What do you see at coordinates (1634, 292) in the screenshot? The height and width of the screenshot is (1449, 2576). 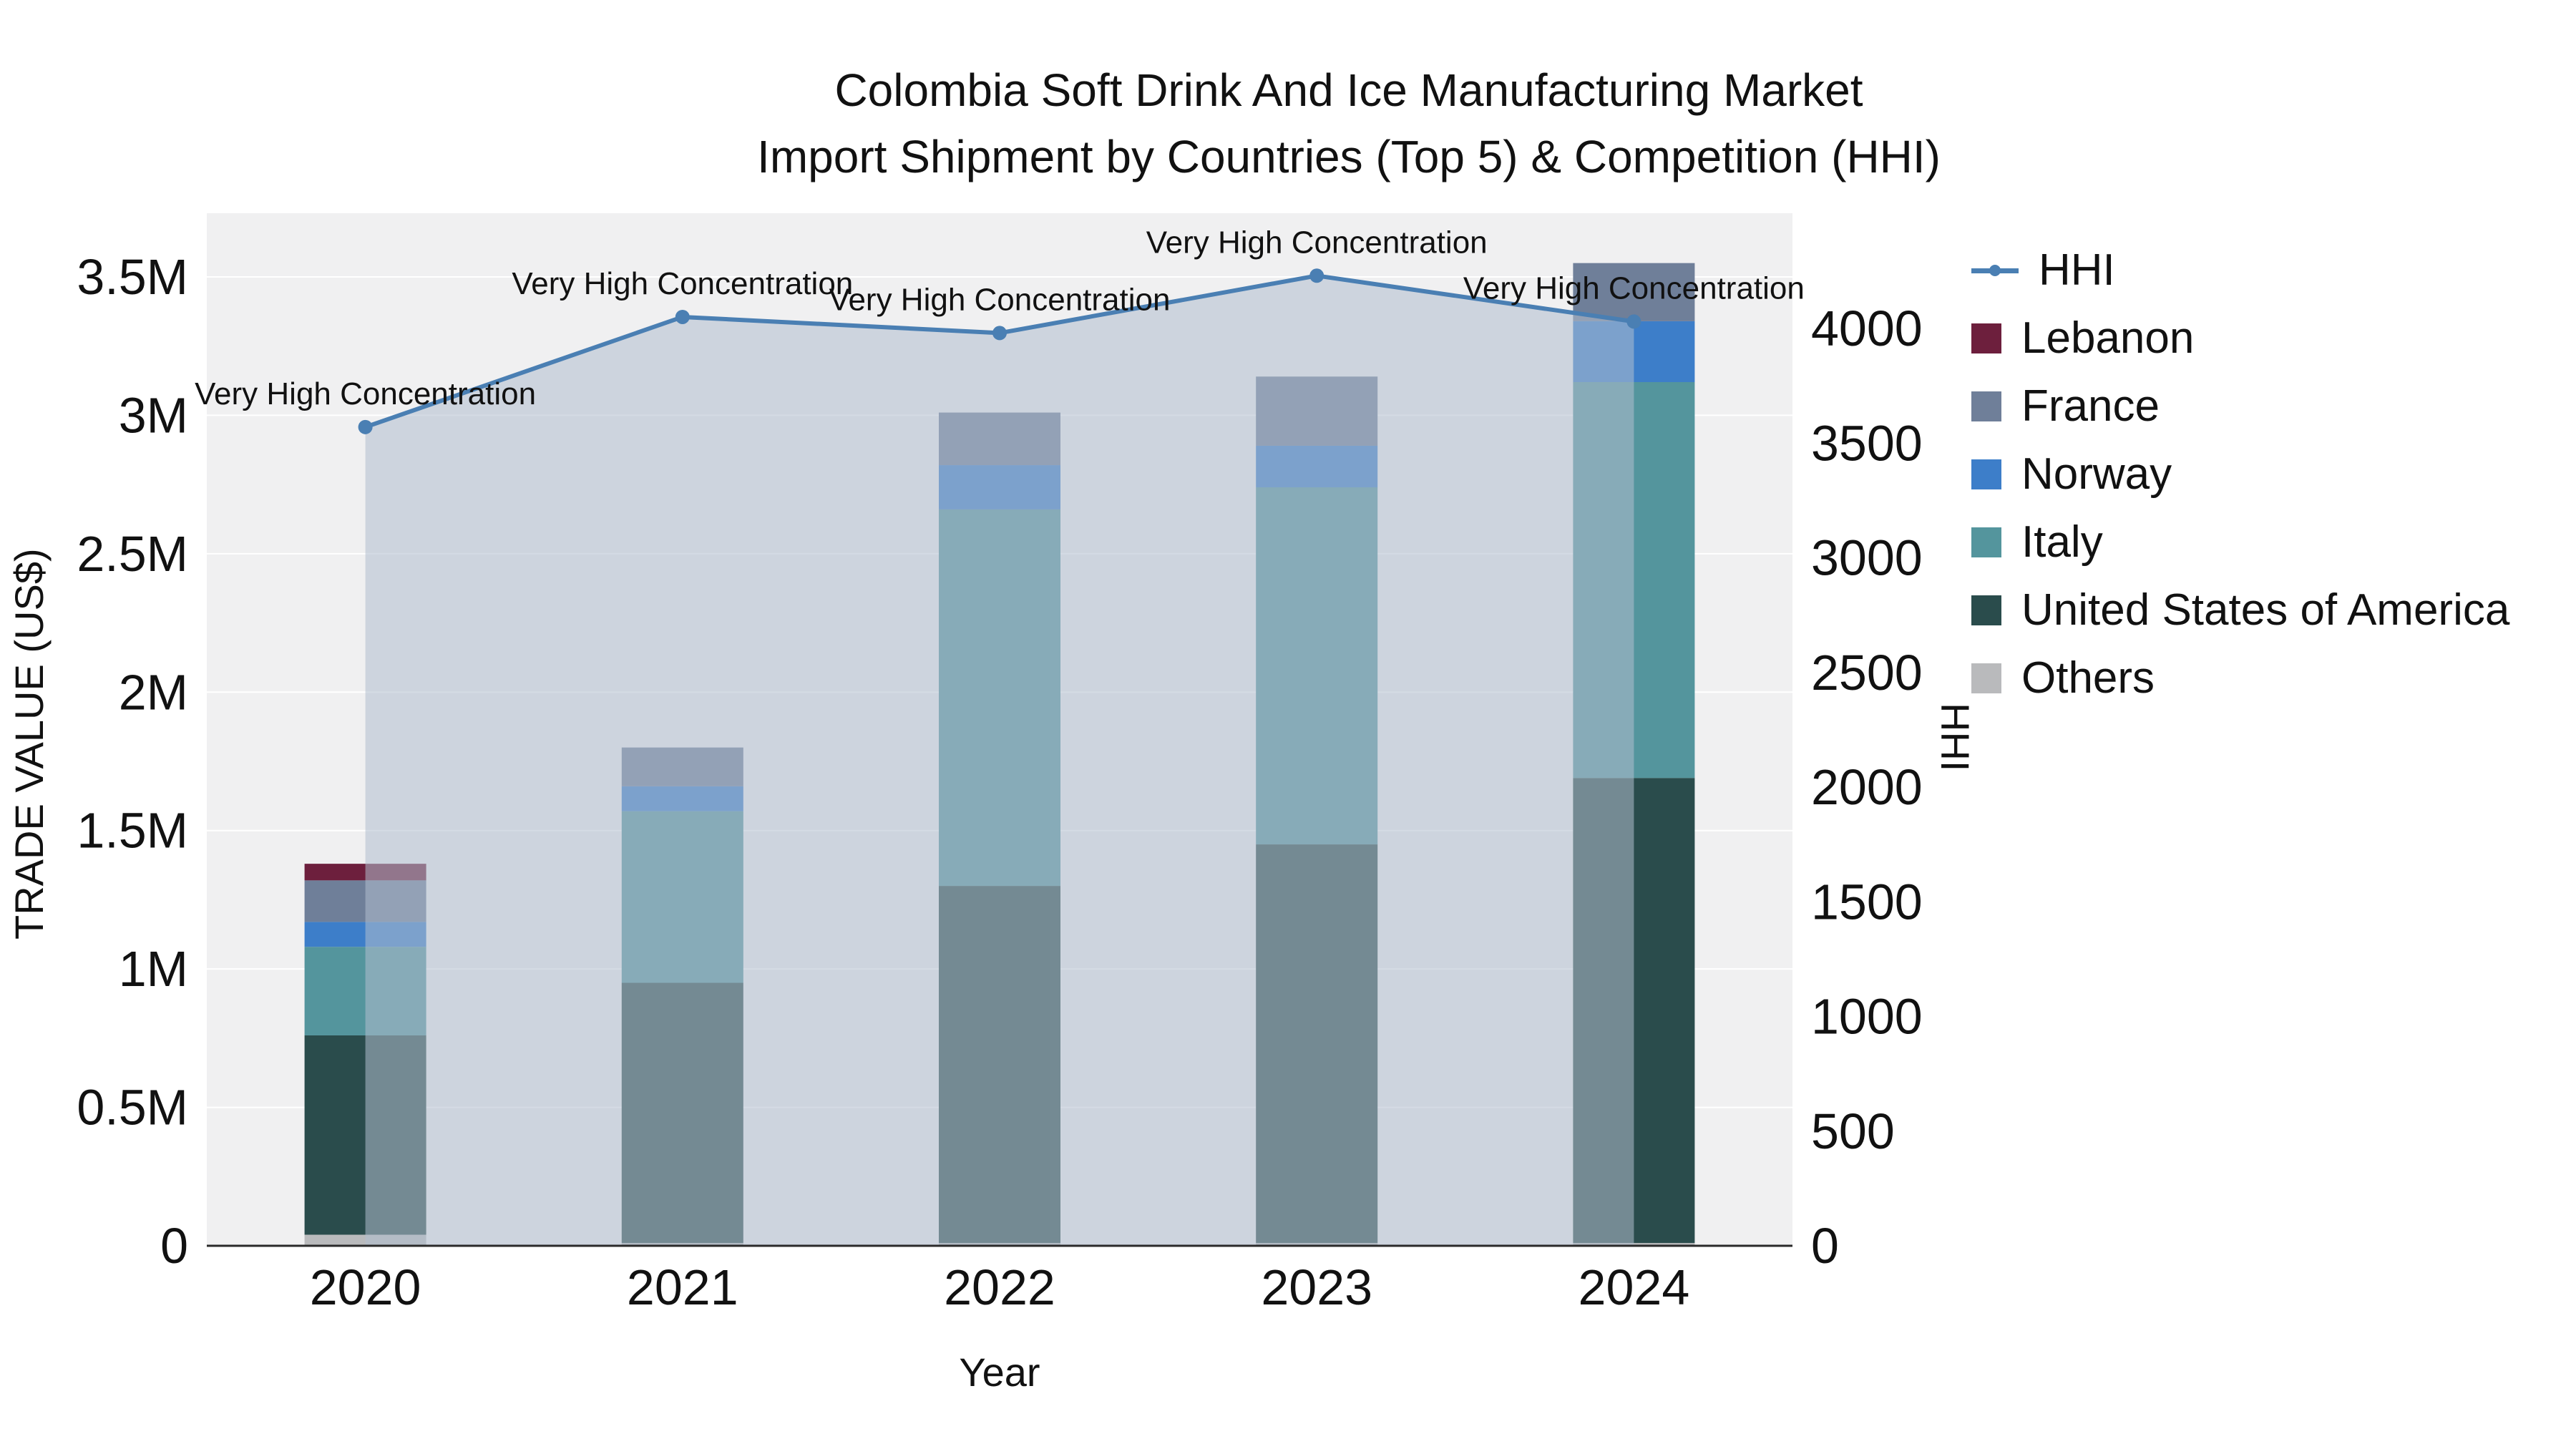 I see `bar-segment-france` at bounding box center [1634, 292].